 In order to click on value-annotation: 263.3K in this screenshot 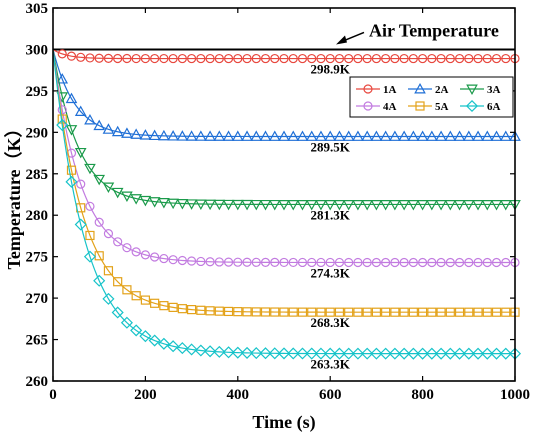, I will do `click(331, 364)`.